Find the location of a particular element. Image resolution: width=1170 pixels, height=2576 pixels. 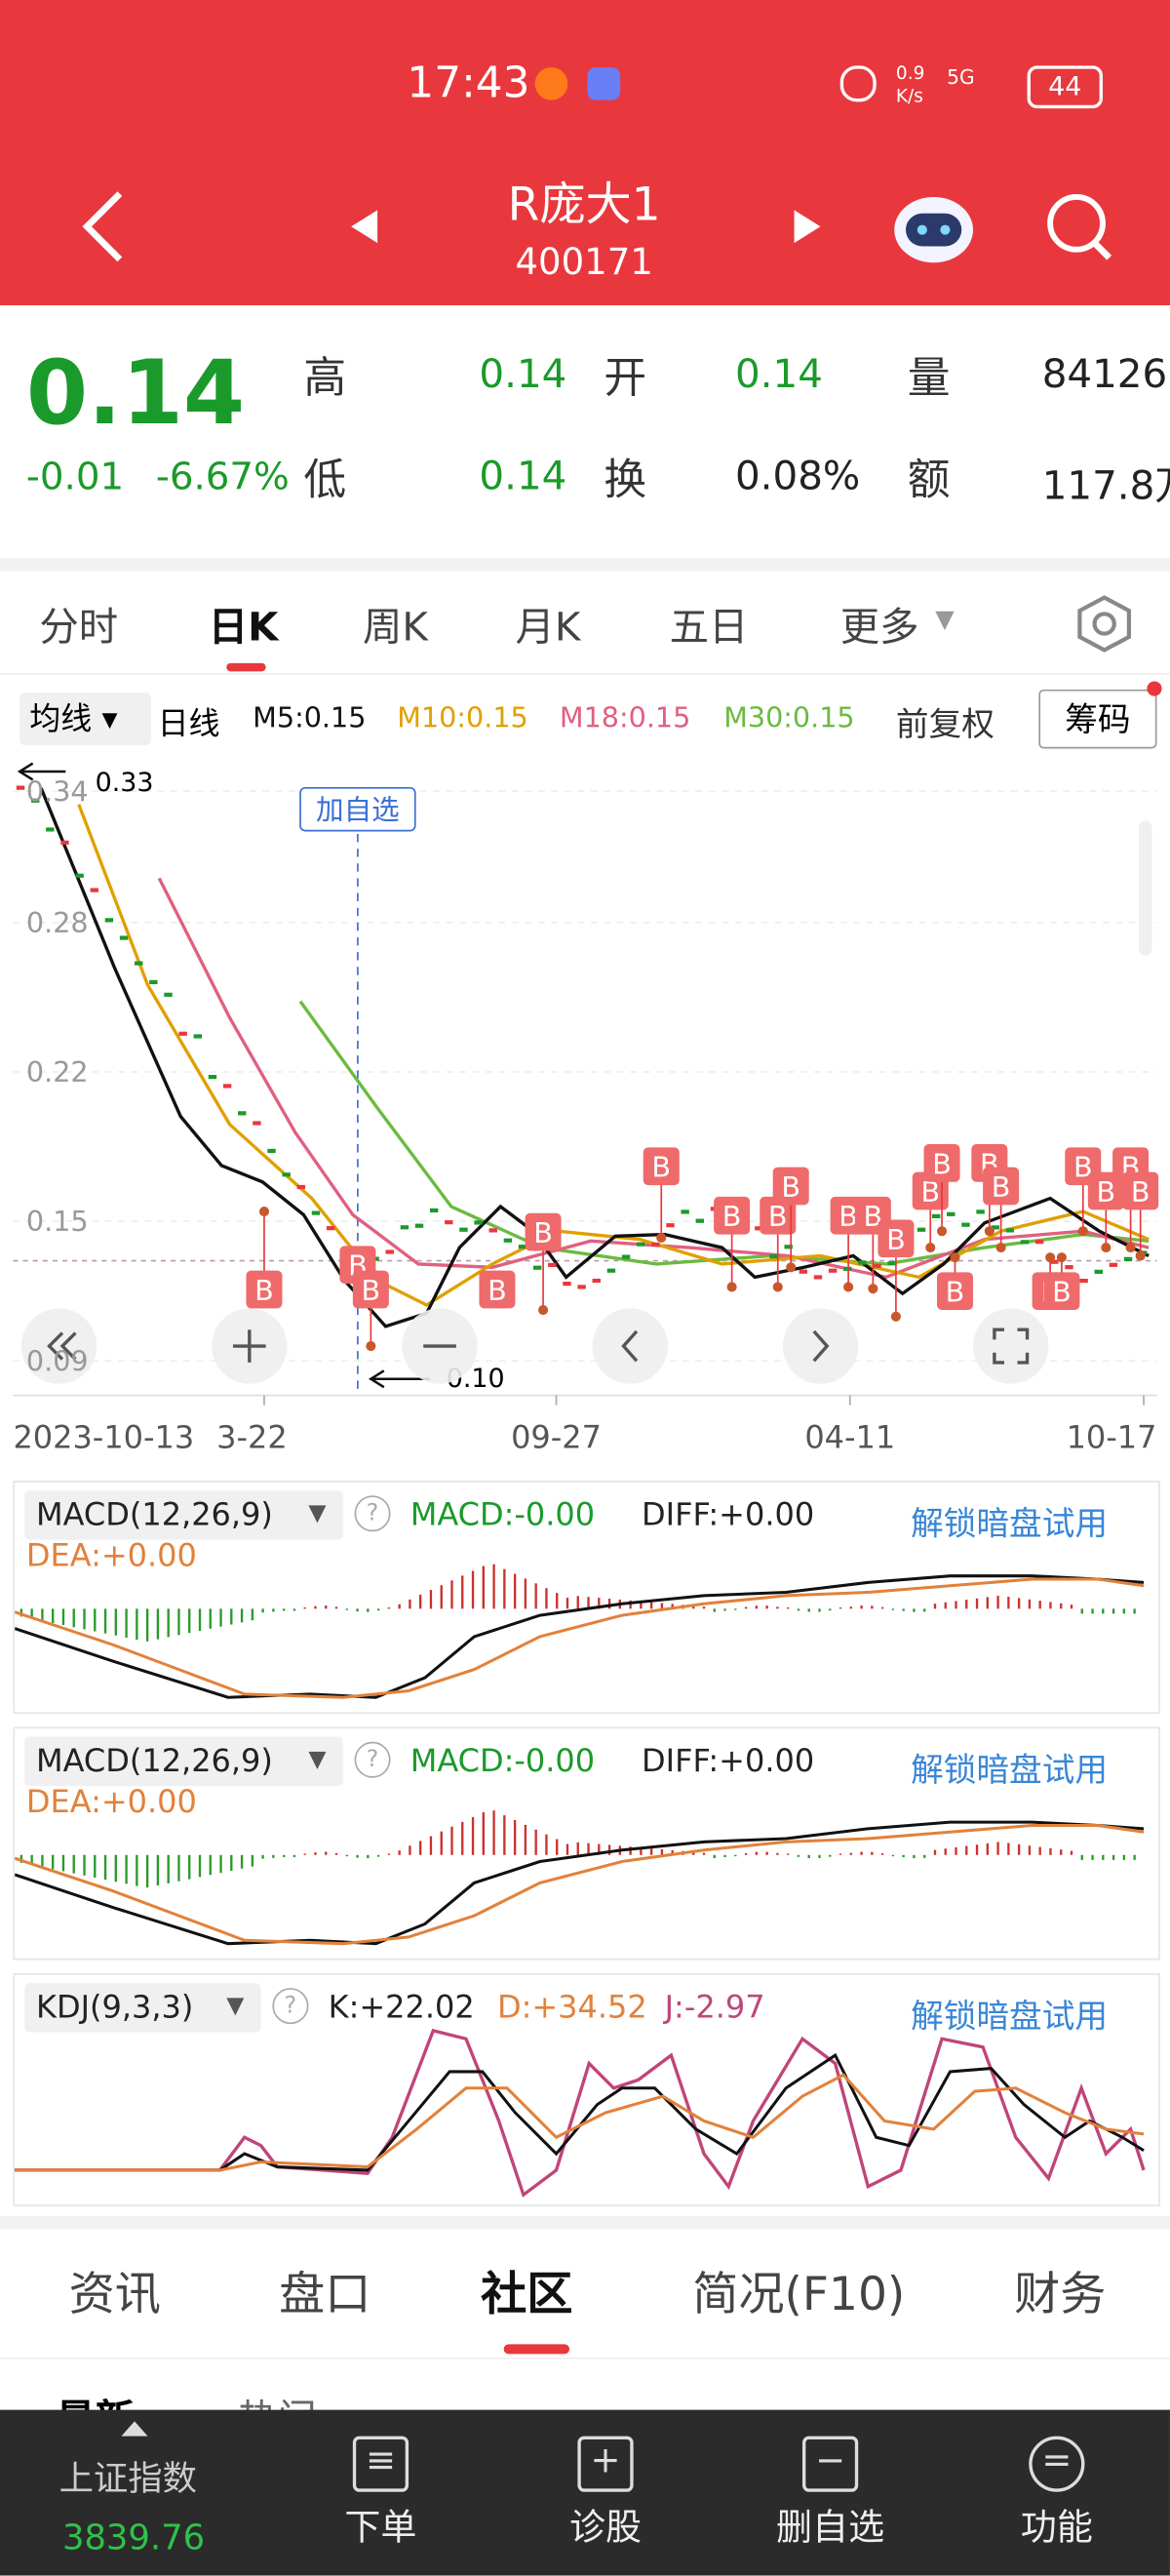

next-stock is located at coordinates (807, 227).